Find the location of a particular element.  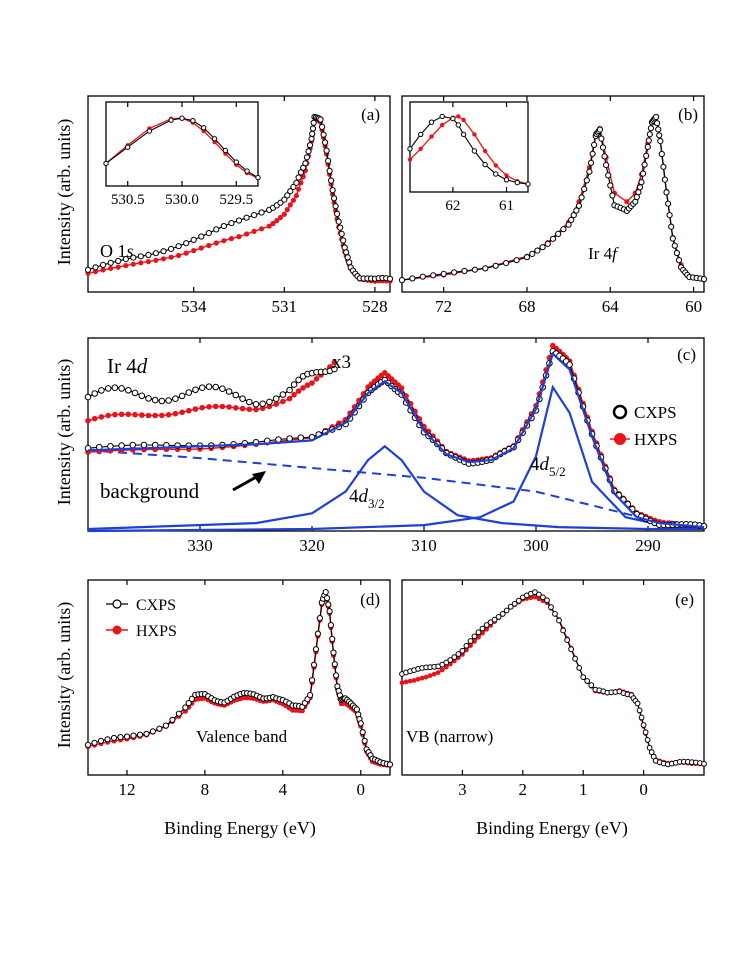

legend-cxps-label: CXPS is located at coordinates (156, 605).